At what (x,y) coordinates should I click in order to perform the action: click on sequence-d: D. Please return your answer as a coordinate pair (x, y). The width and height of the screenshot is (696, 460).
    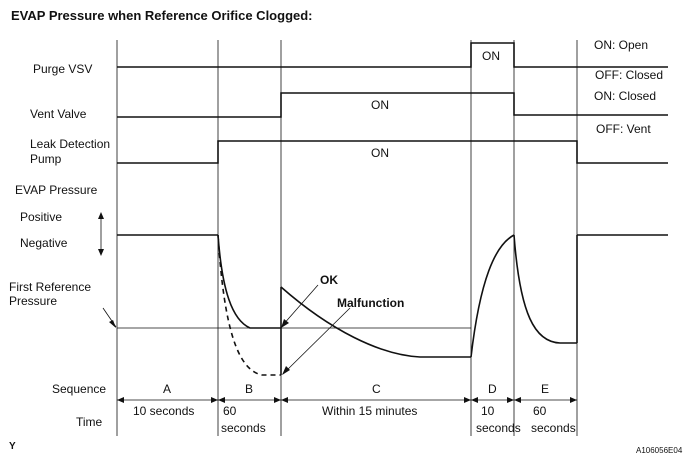
    Looking at the image, I should click on (492, 389).